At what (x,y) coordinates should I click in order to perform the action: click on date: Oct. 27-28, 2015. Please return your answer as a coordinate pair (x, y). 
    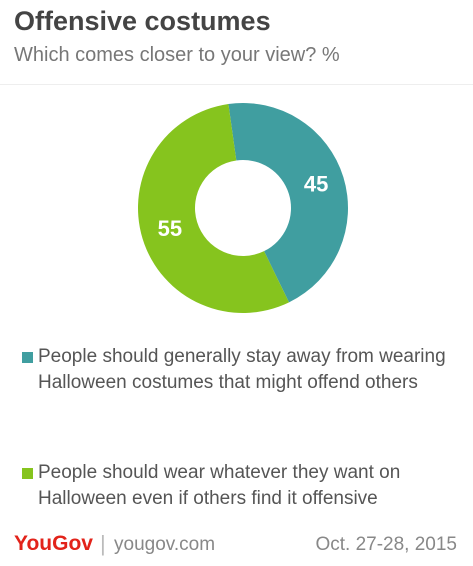
    Looking at the image, I should click on (386, 544).